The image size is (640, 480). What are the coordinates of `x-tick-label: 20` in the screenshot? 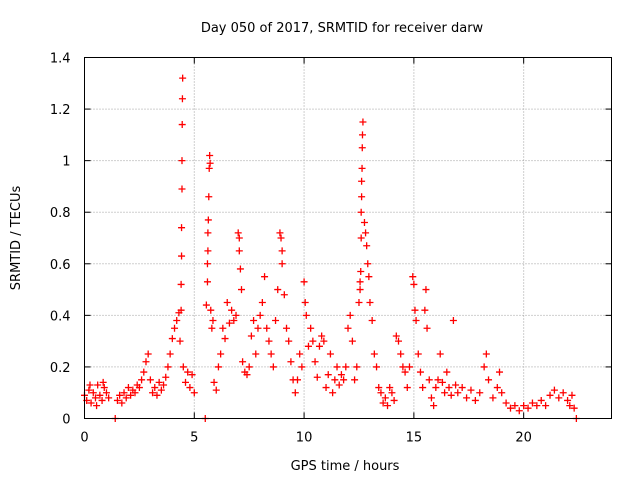 It's located at (523, 438).